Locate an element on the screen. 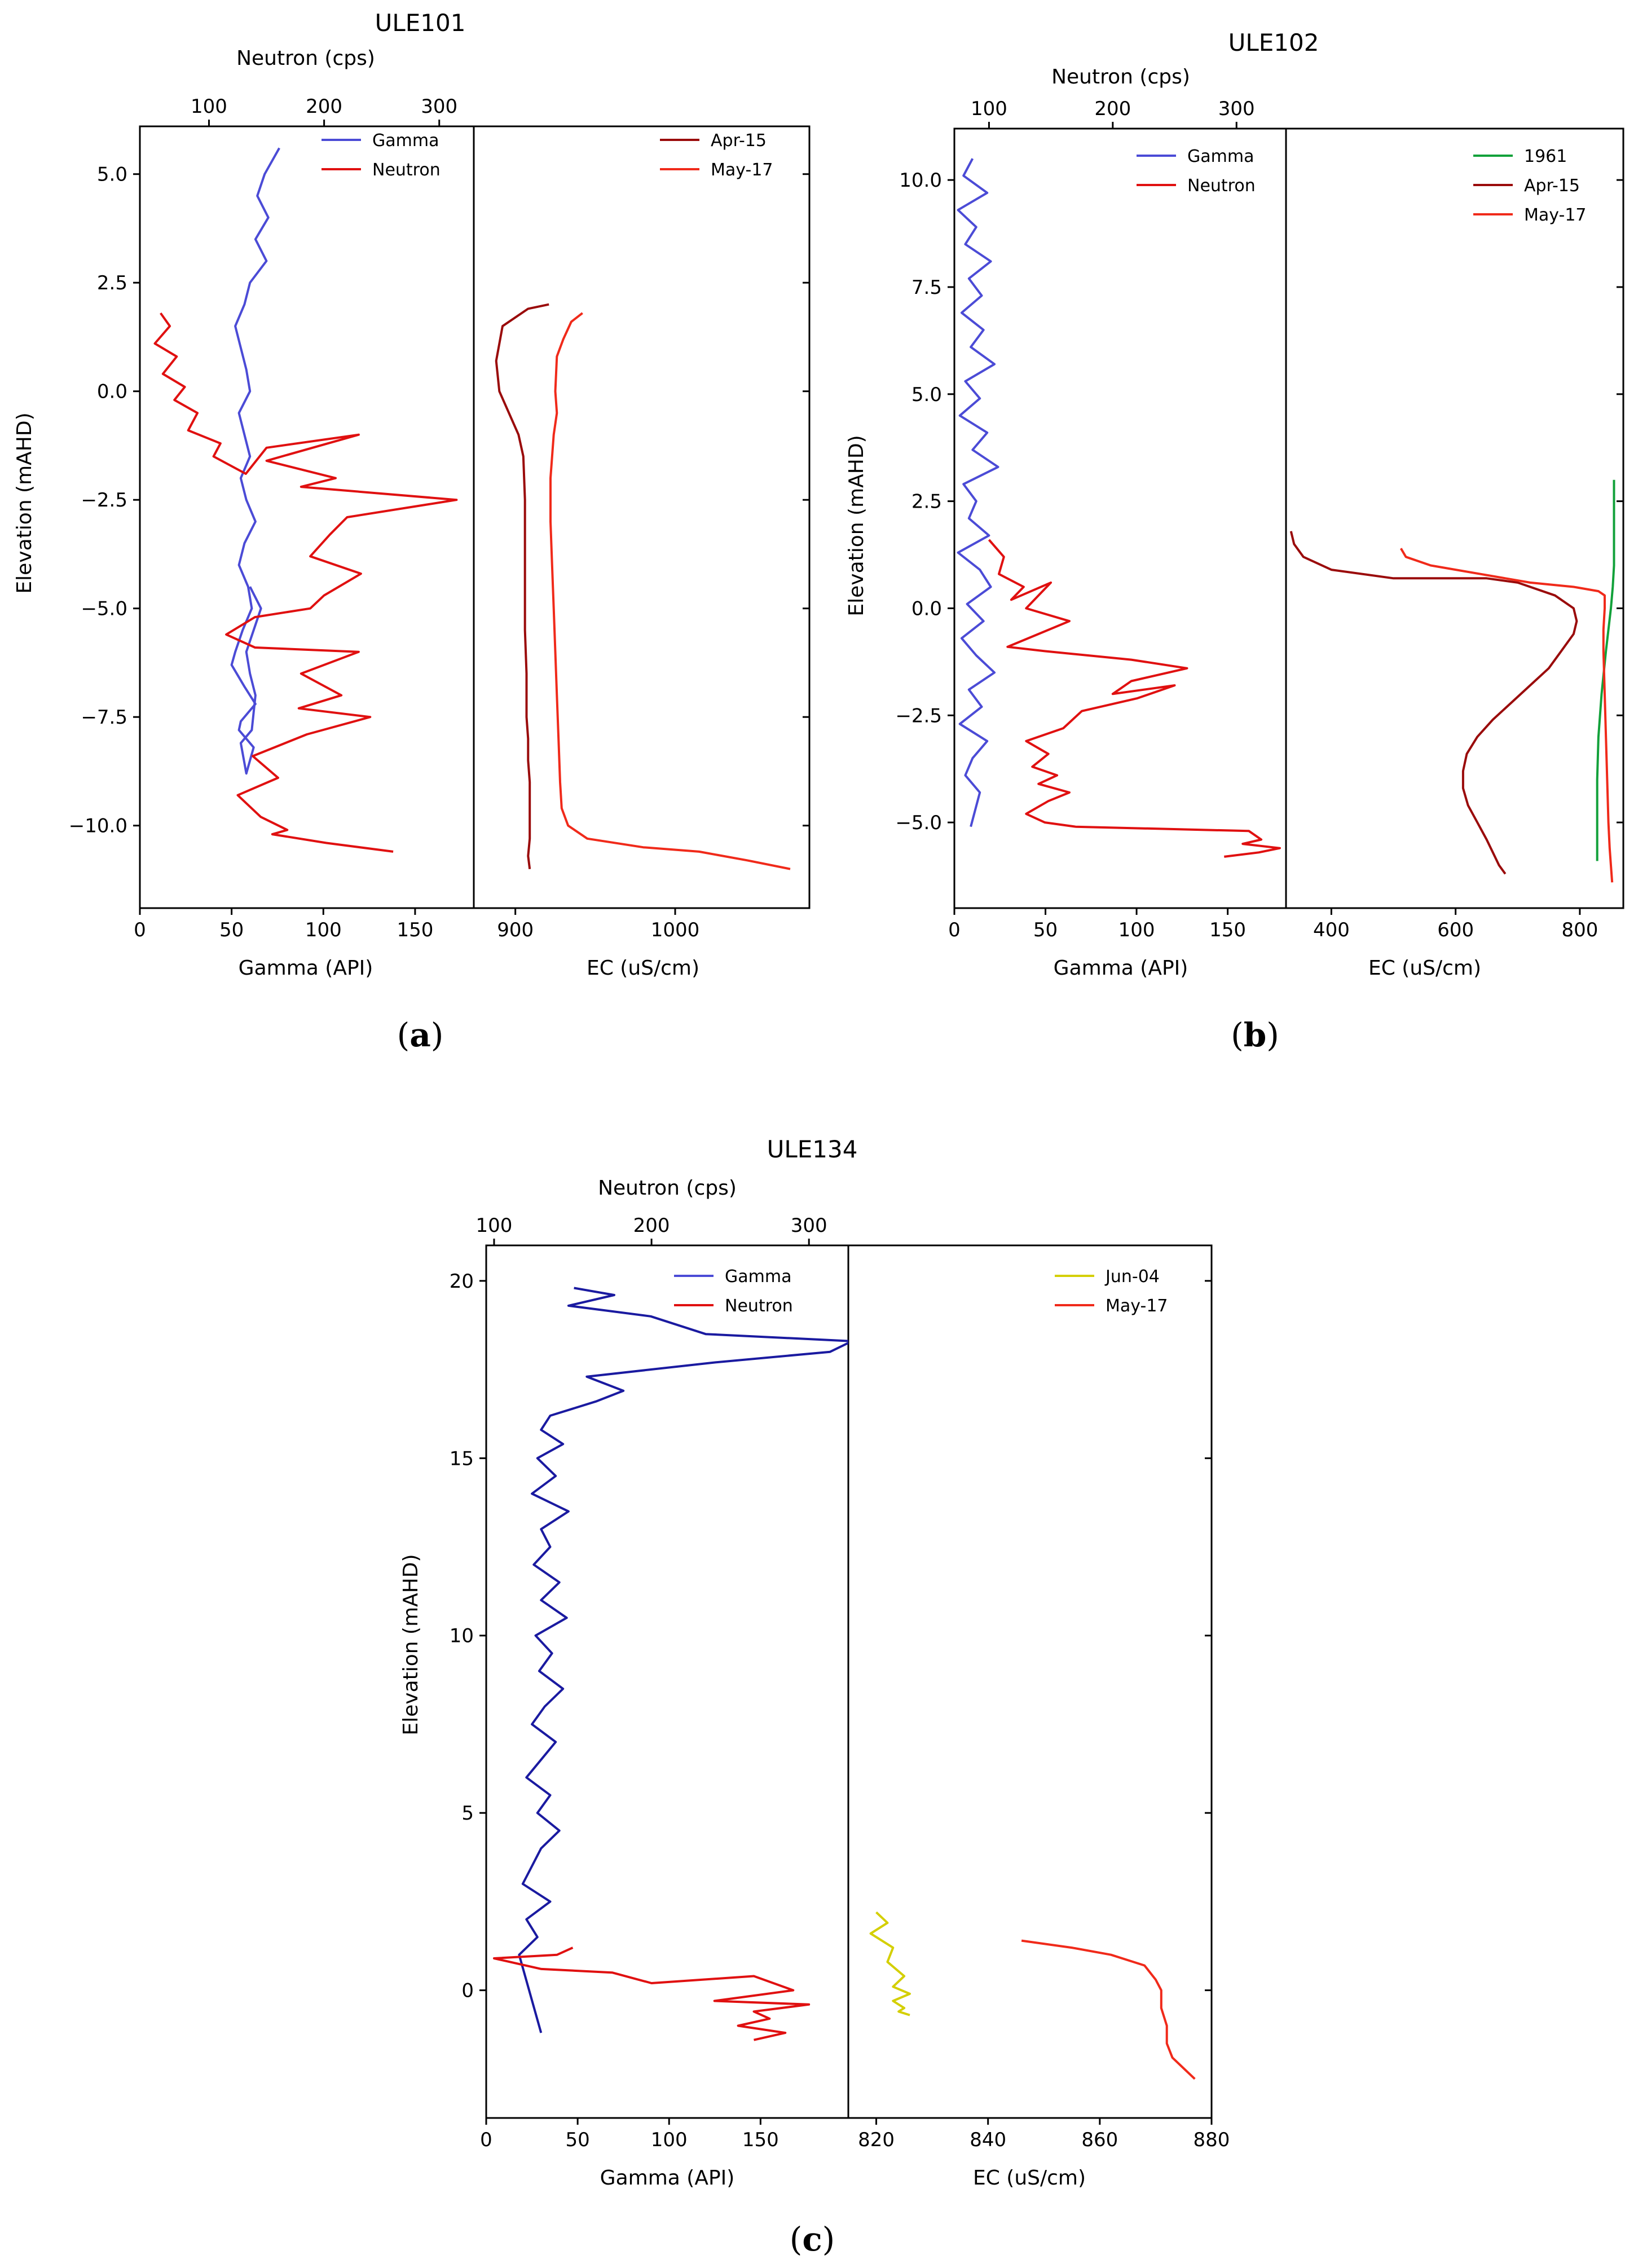  panel-c-ylabel: Elevation (mAHD) is located at coordinates (410, 1644).